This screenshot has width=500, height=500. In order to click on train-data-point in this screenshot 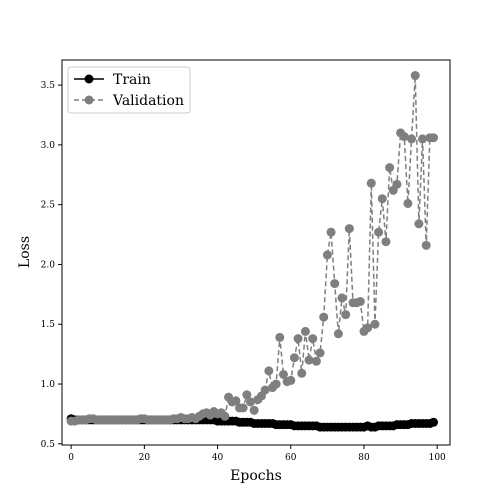, I will do `click(434, 422)`.